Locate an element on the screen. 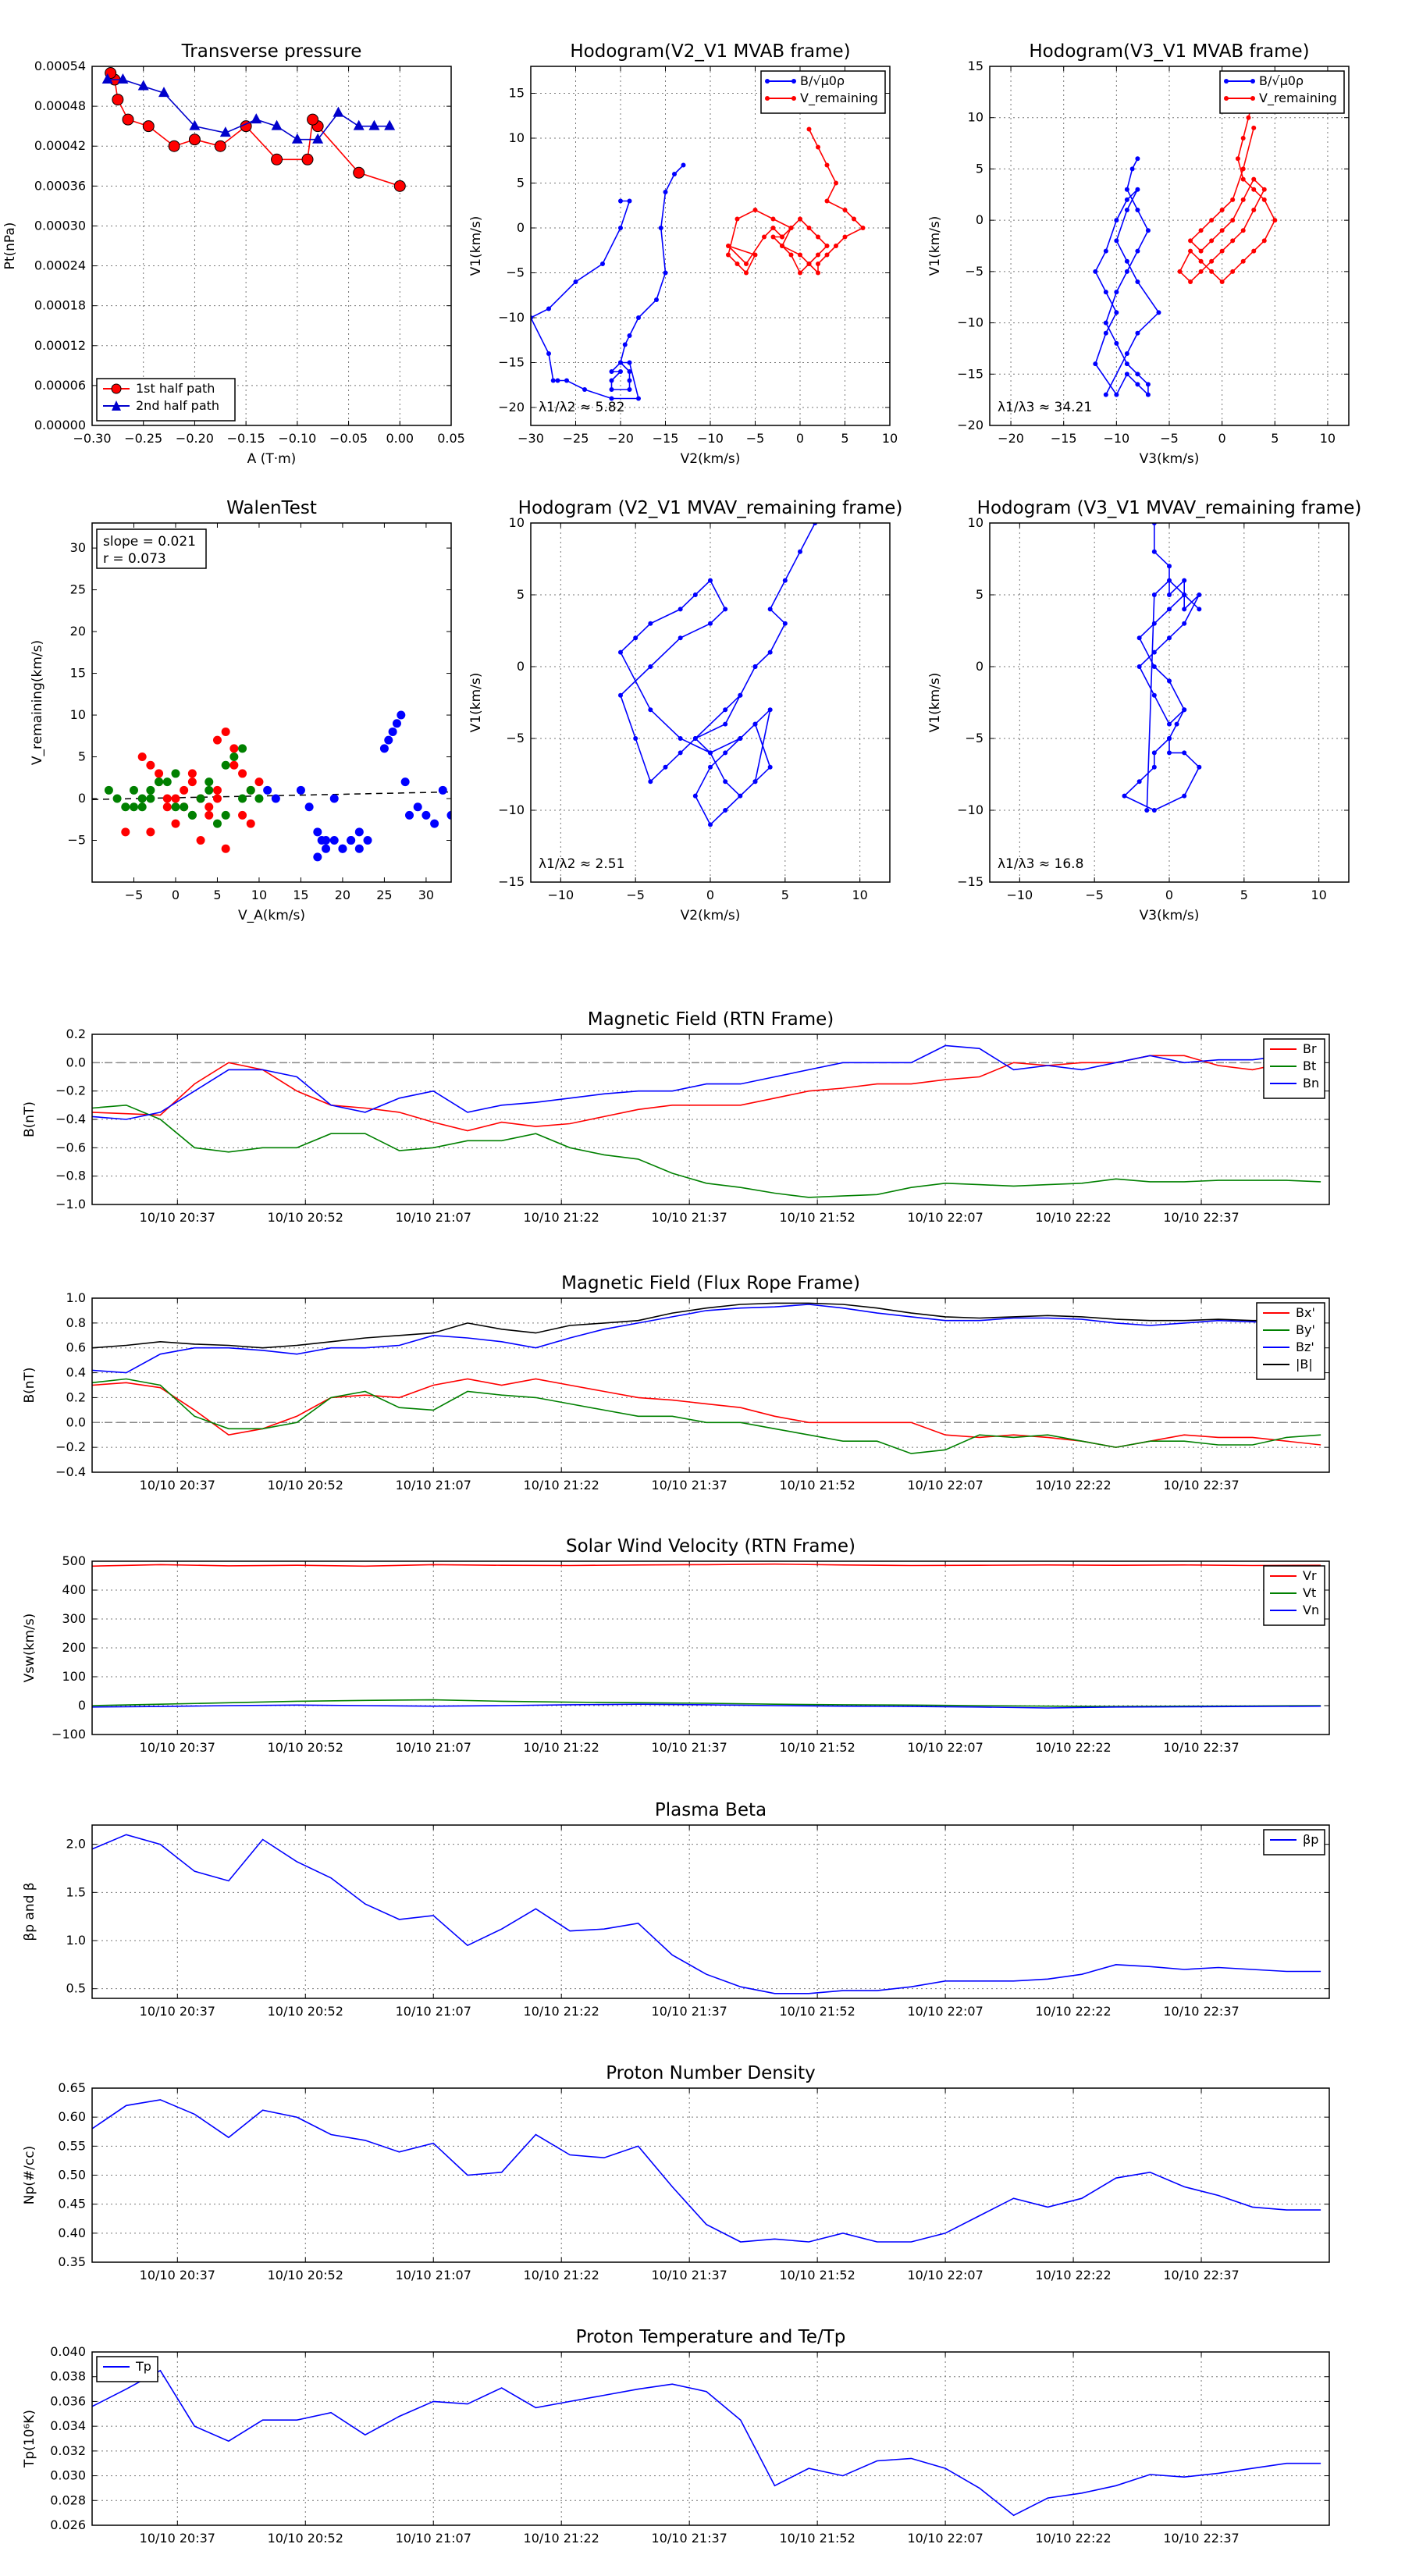 Image resolution: width=1405 pixels, height=2576 pixels. y-axis-label: Vsw(km/s) is located at coordinates (30, 1648).